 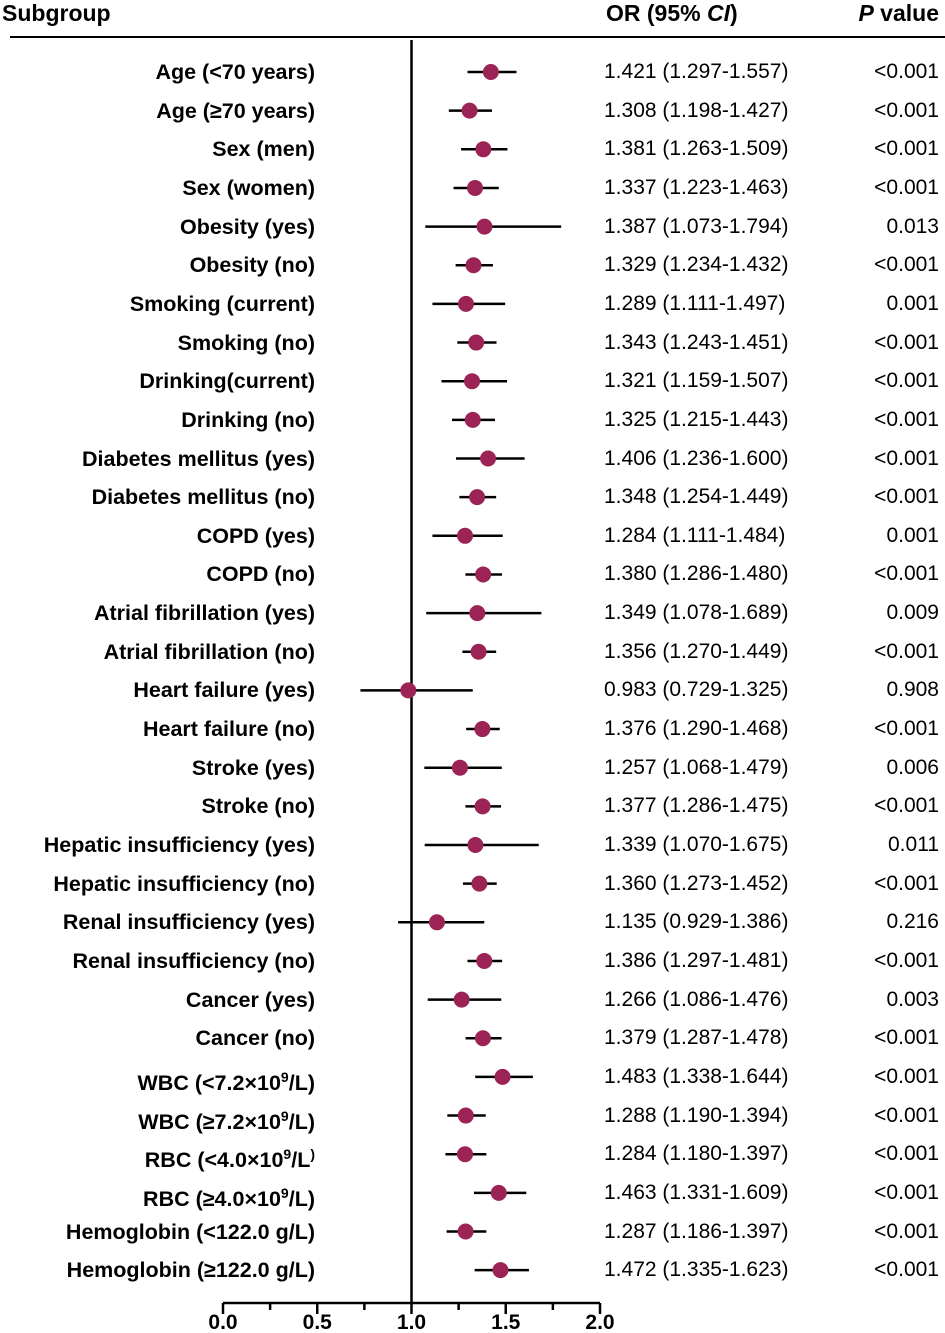 I want to click on or-ci-value: 0.983 (0.729-1.325), so click(x=696, y=690).